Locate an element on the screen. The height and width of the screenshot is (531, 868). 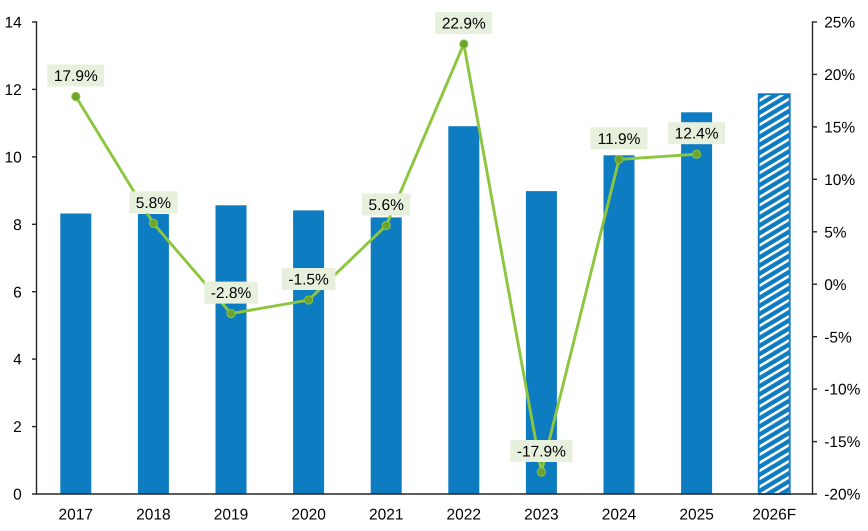
svg-text: -5% is located at coordinates (838, 337).